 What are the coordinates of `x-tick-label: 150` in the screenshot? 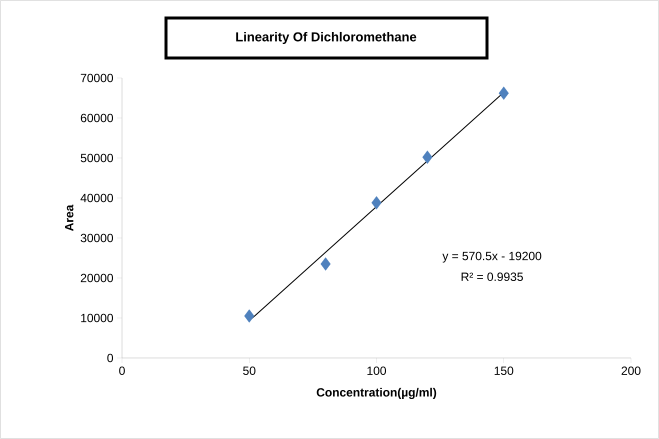 It's located at (504, 370).